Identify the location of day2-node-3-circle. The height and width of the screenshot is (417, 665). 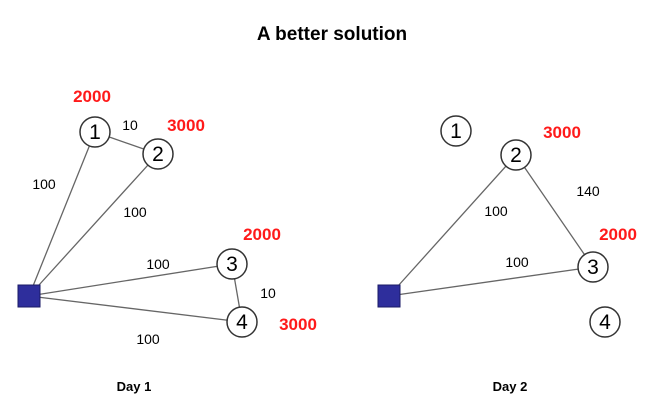
(593, 267).